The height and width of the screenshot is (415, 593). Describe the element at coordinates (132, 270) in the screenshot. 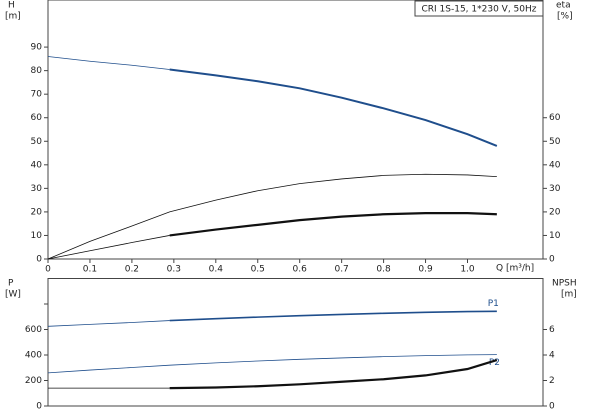

I see `x-tick-label: 0.2` at that location.